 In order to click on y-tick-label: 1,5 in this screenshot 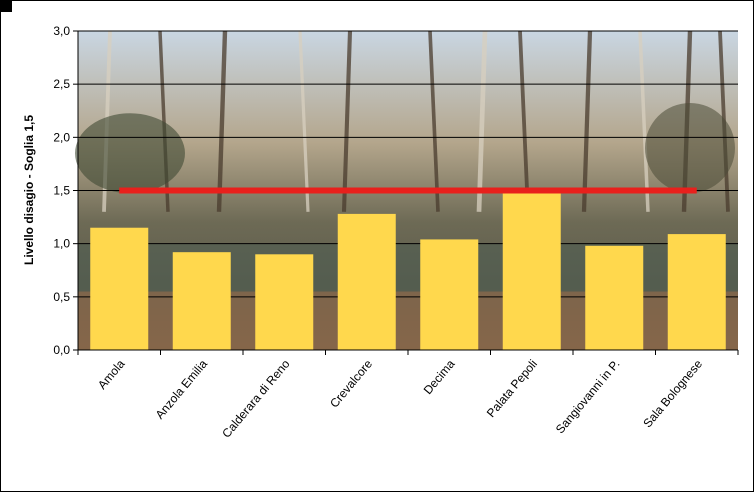, I will do `click(61, 191)`.